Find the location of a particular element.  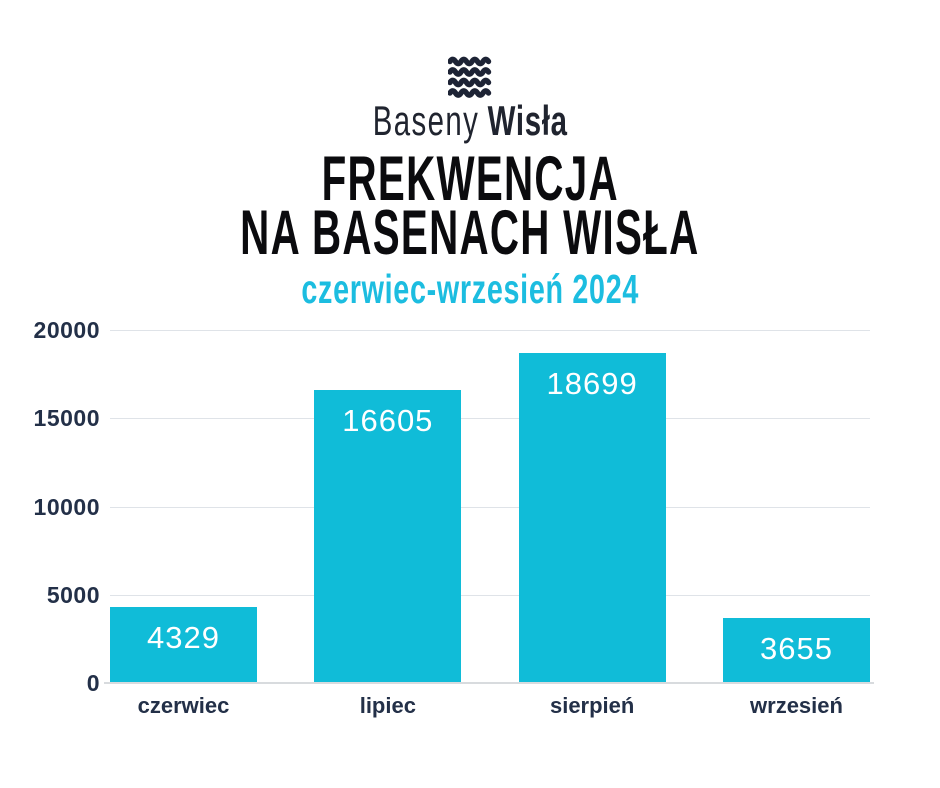

x-tick-label-sierpień: sierpień is located at coordinates (592, 705).